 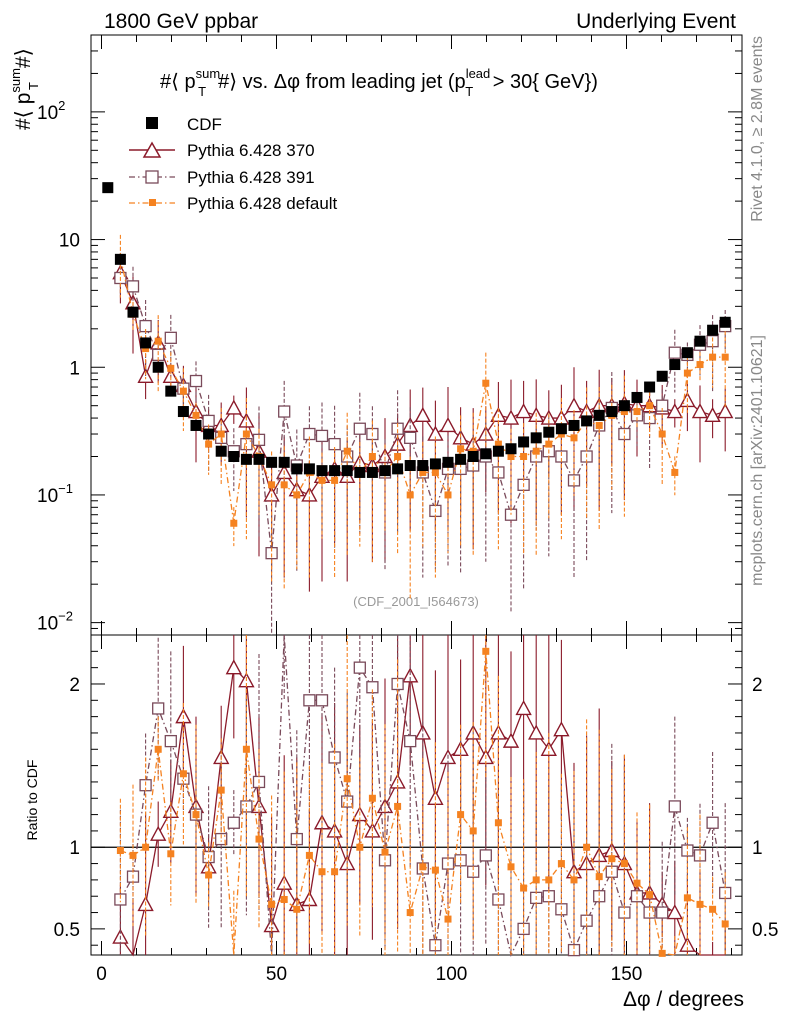 What do you see at coordinates (262, 203) in the screenshot?
I see `legend-pdef-label: Pythia 6.428 default` at bounding box center [262, 203].